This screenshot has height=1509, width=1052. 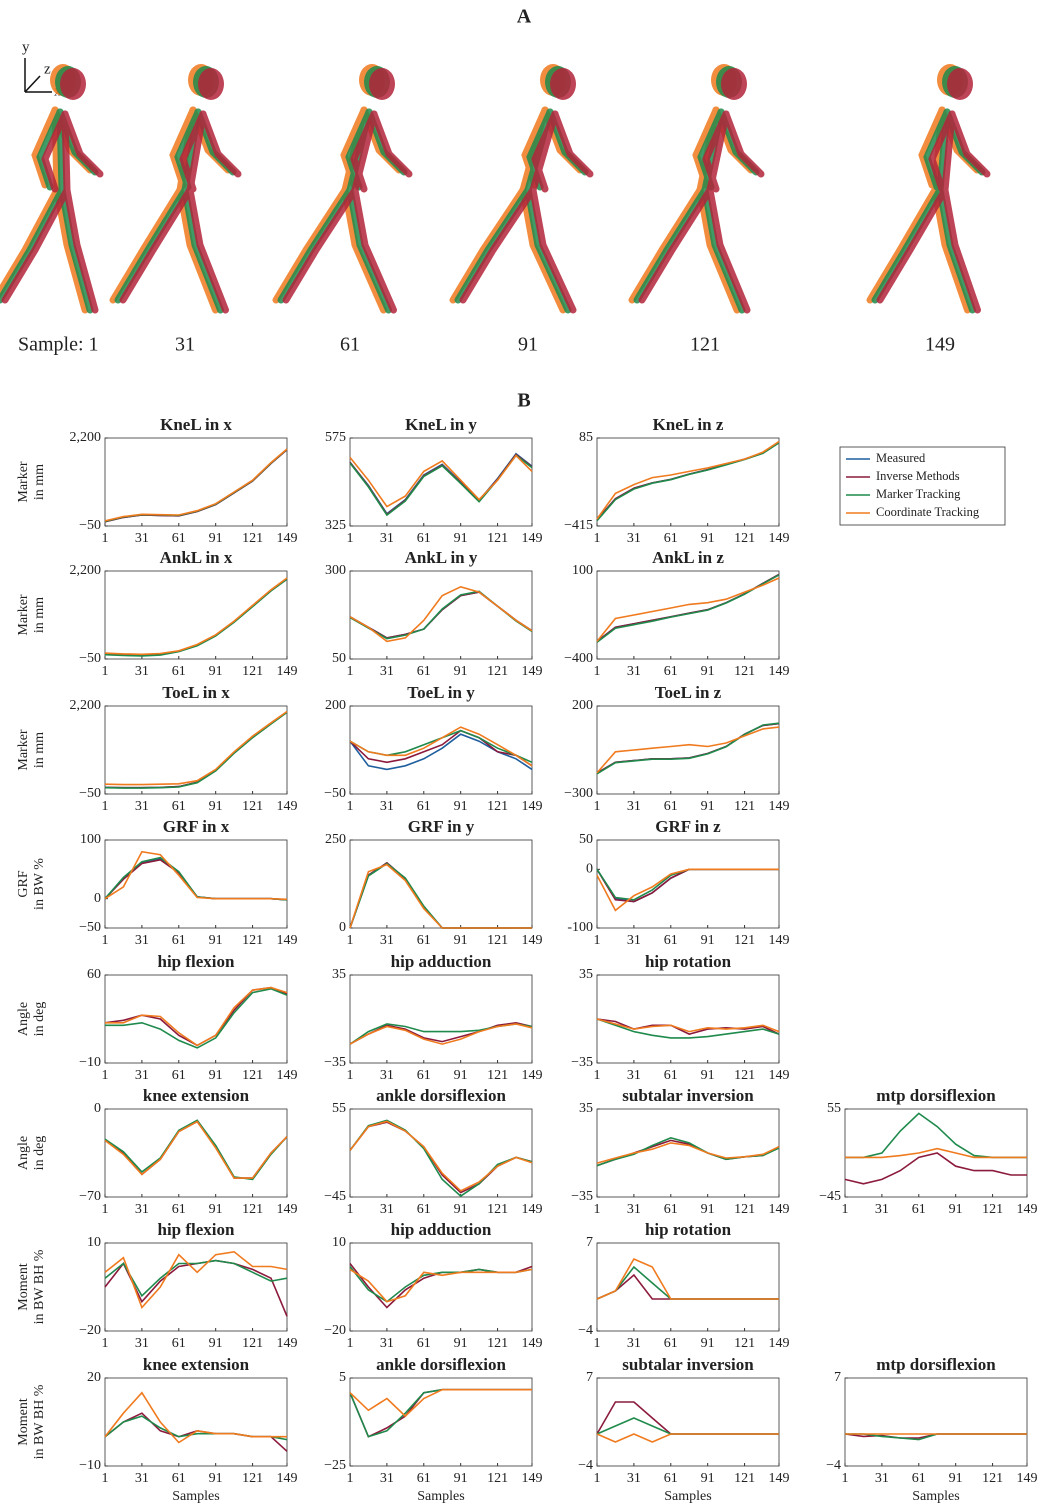 What do you see at coordinates (90, 1465) in the screenshot?
I see `y-tick-label: −10` at bounding box center [90, 1465].